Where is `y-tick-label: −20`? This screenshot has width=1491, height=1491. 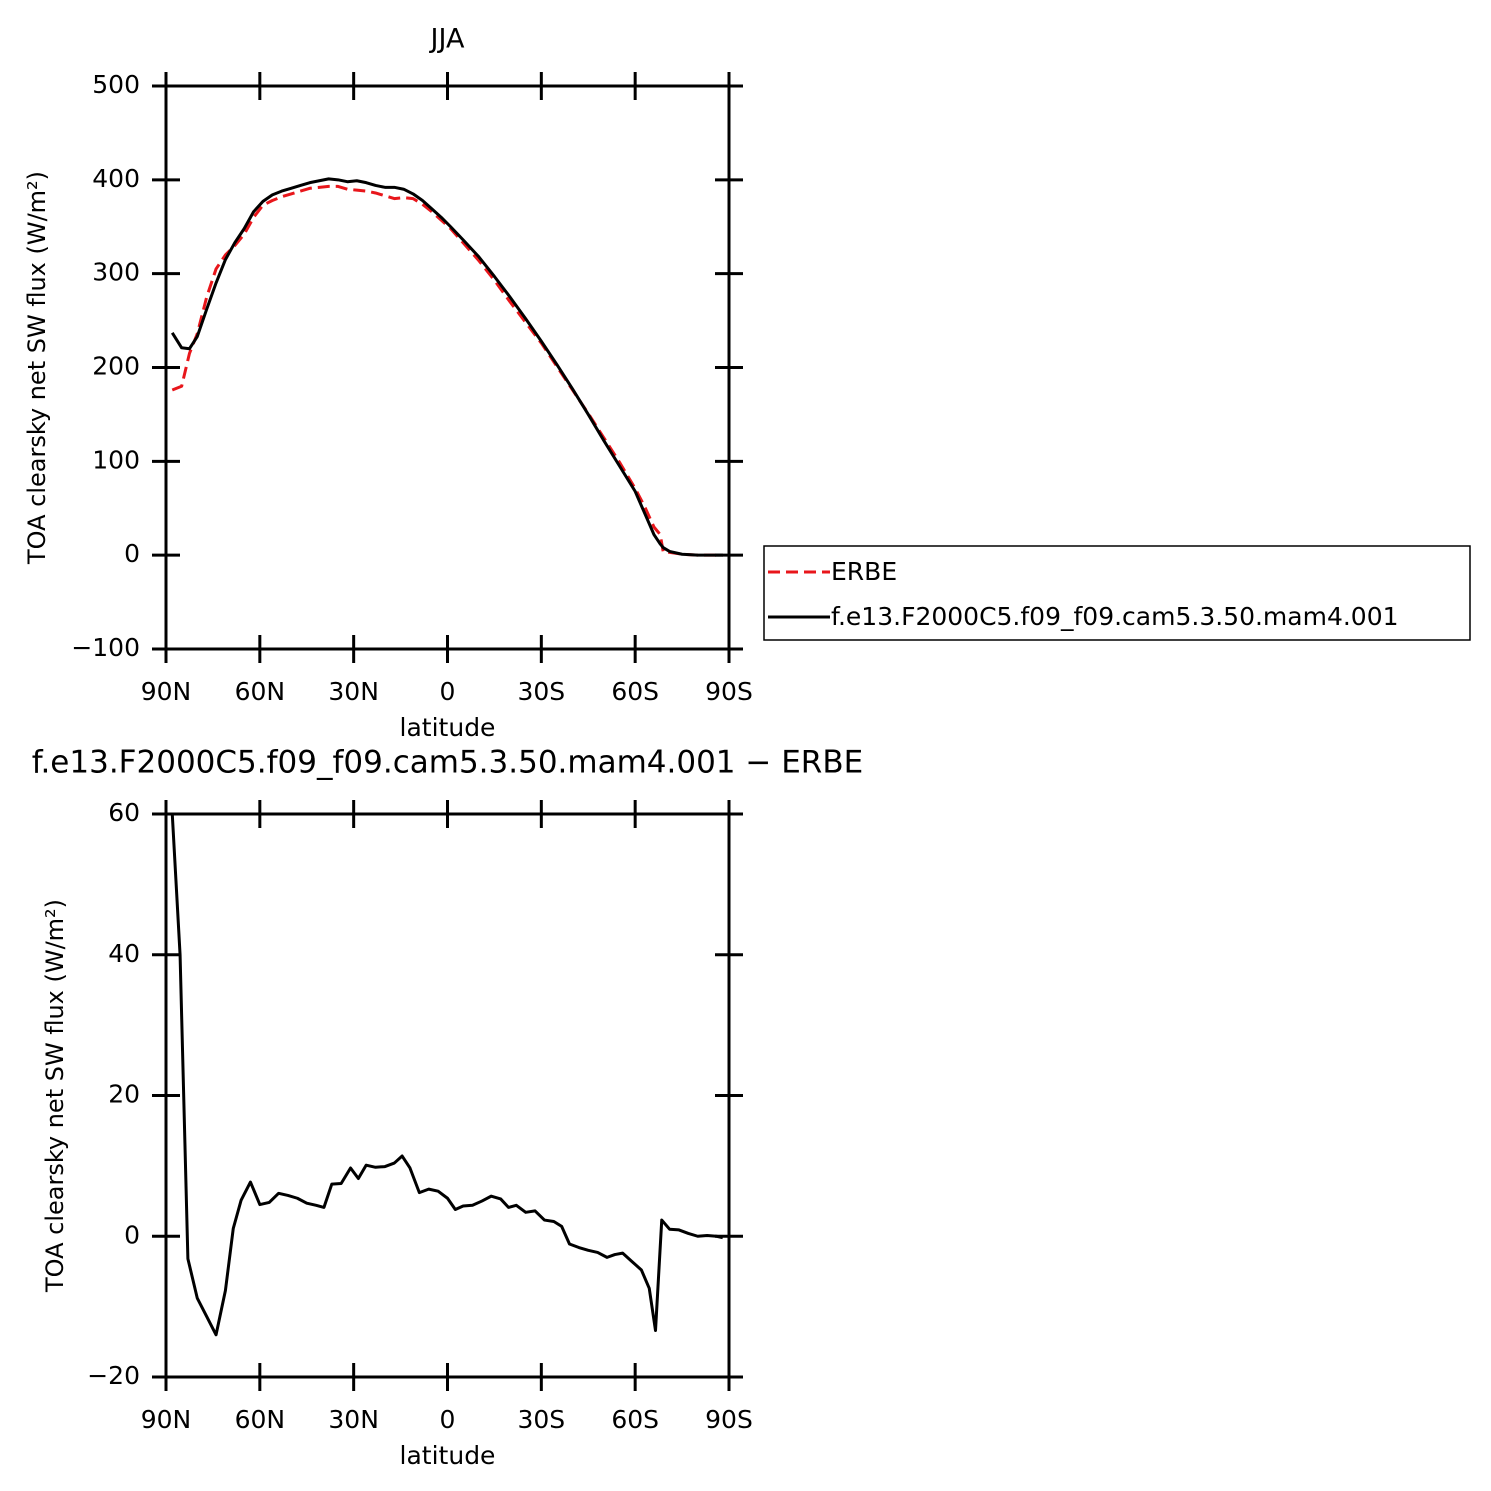 y-tick-label: −20 is located at coordinates (113, 1375).